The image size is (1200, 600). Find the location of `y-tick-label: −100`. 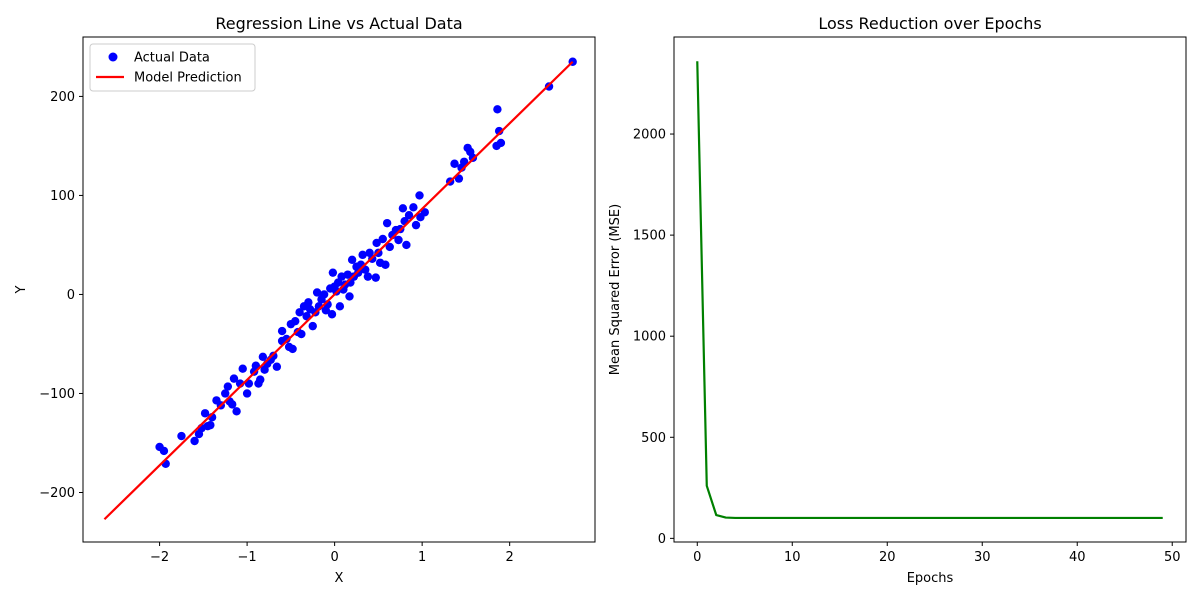

y-tick-label: −100 is located at coordinates (57, 394).